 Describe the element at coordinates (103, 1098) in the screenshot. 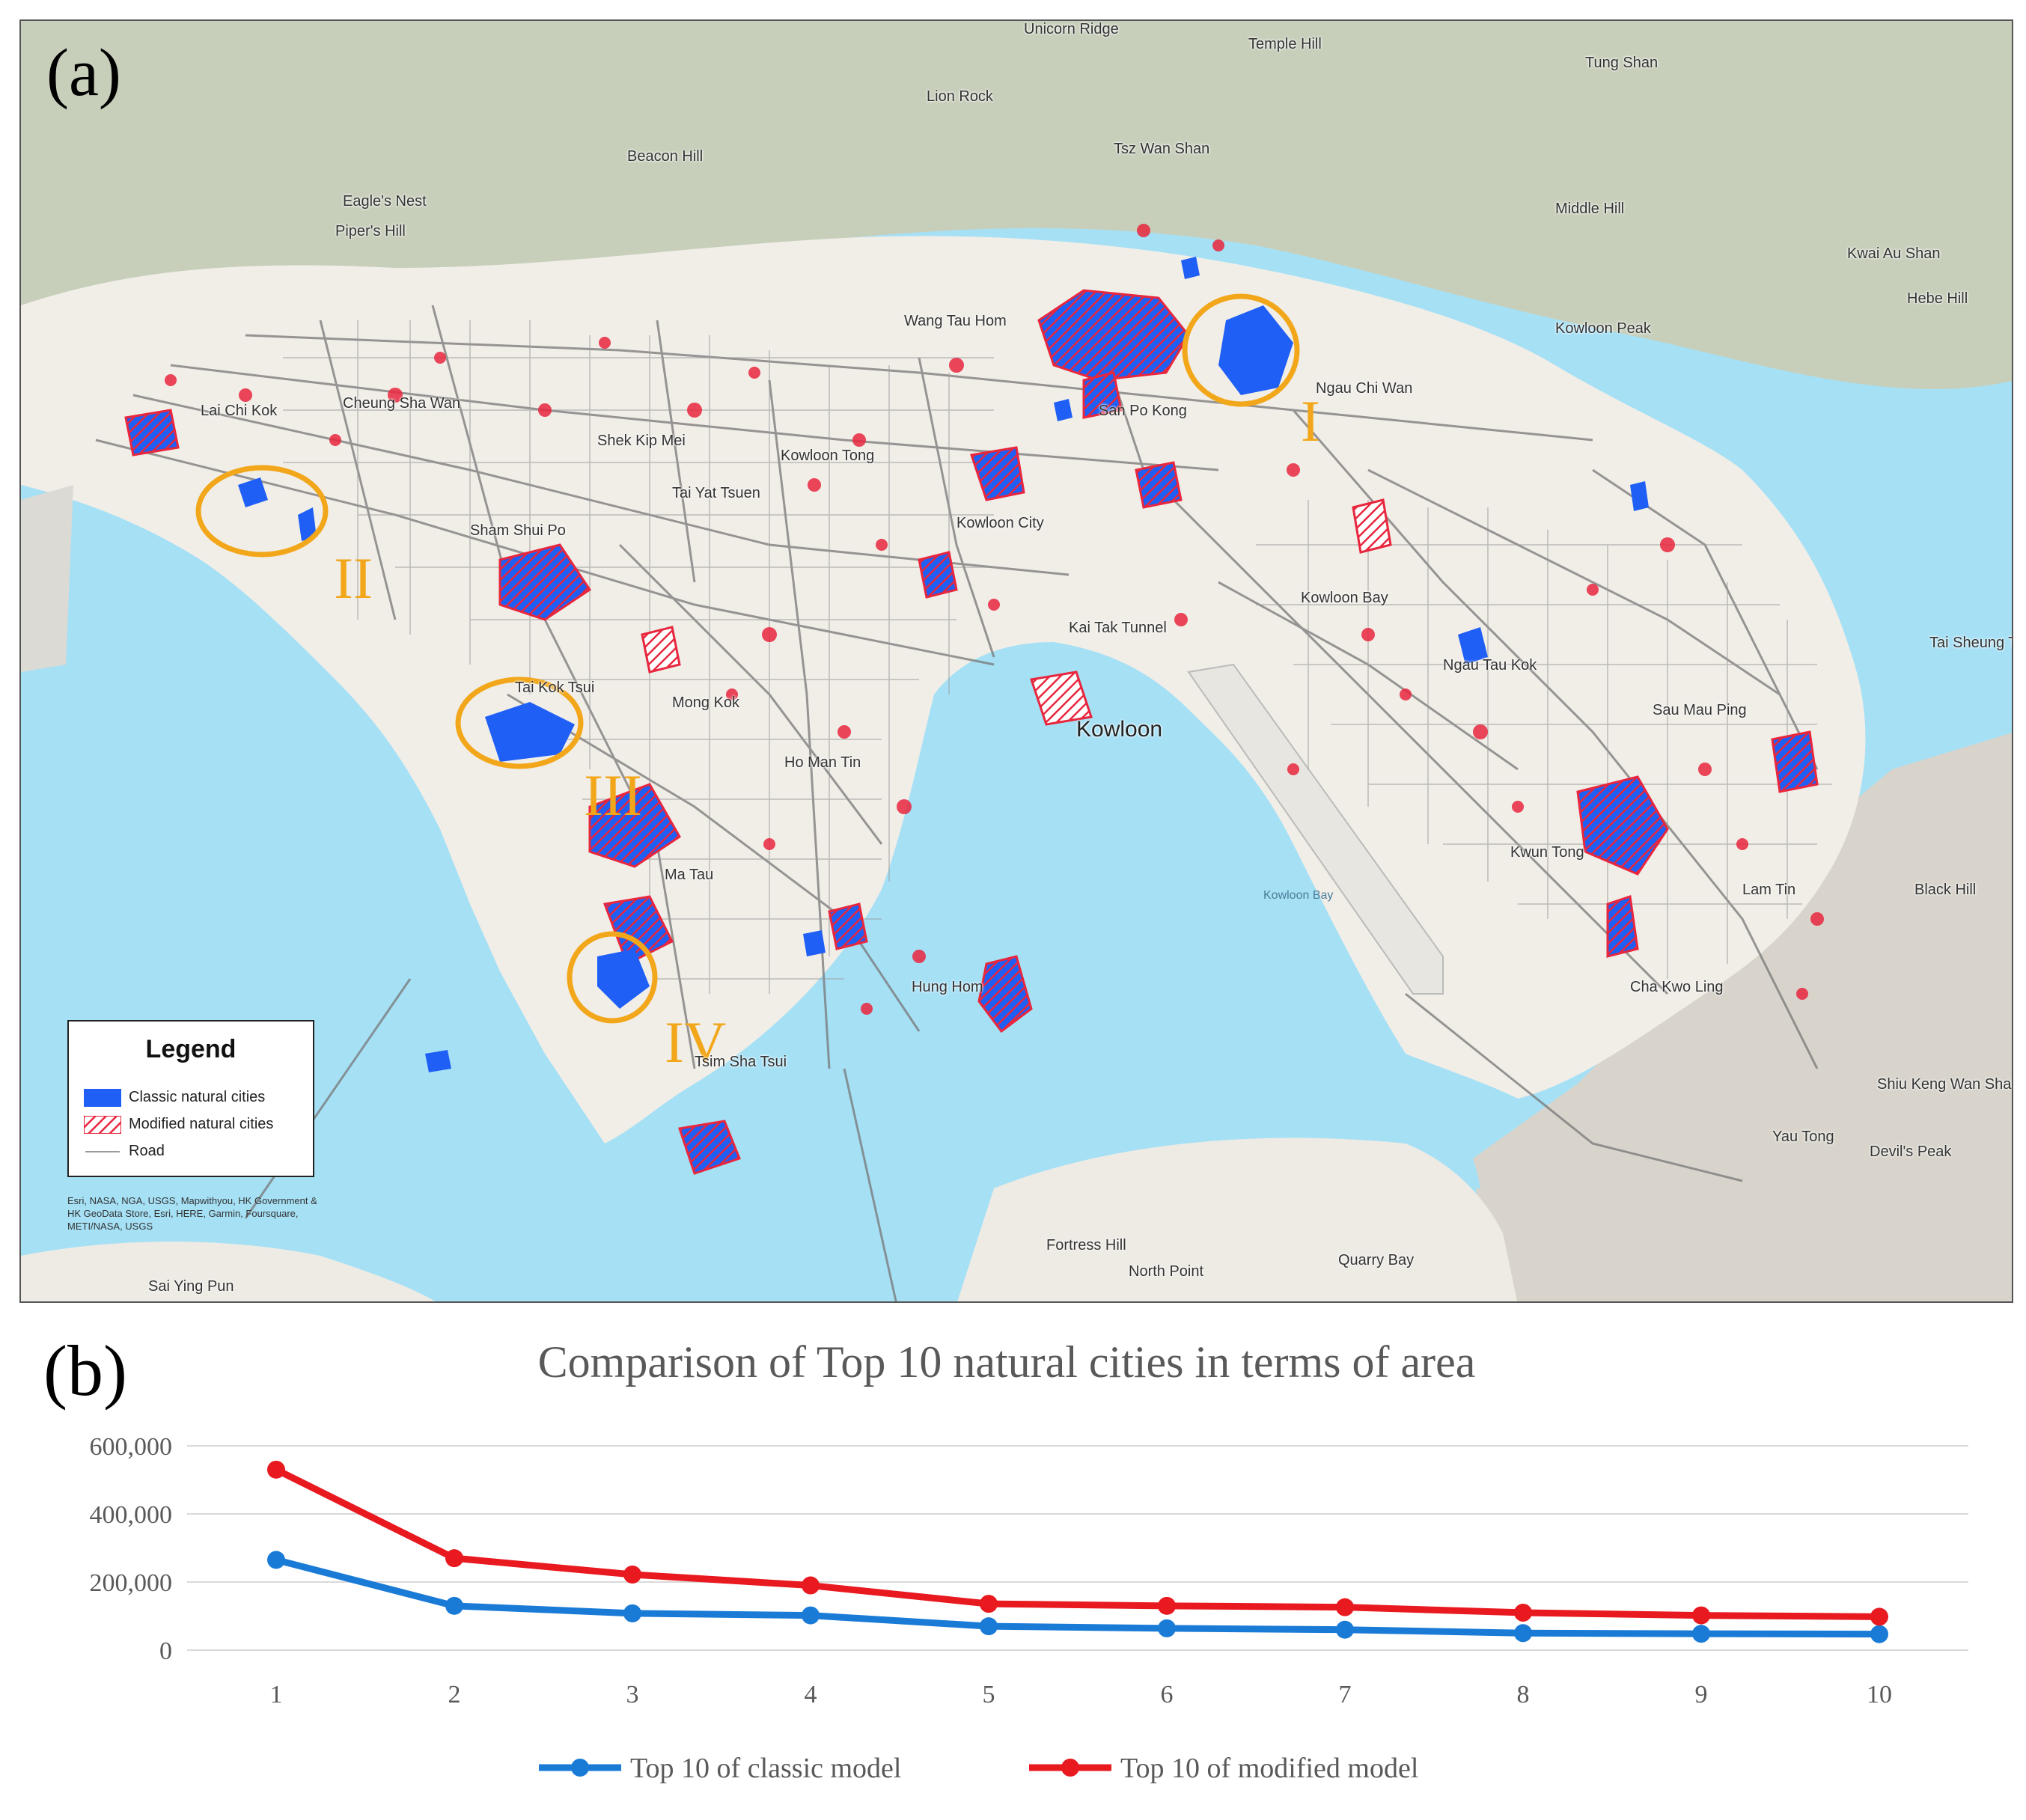

I see `classic-swatch` at that location.